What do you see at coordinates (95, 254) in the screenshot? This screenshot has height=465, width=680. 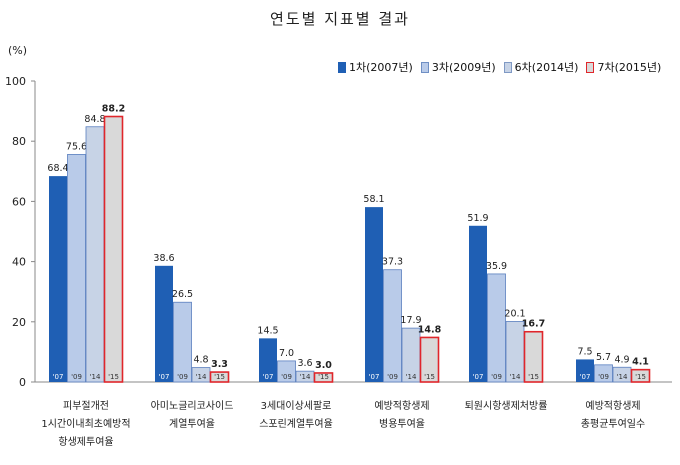 I see `bar-g1-s3` at bounding box center [95, 254].